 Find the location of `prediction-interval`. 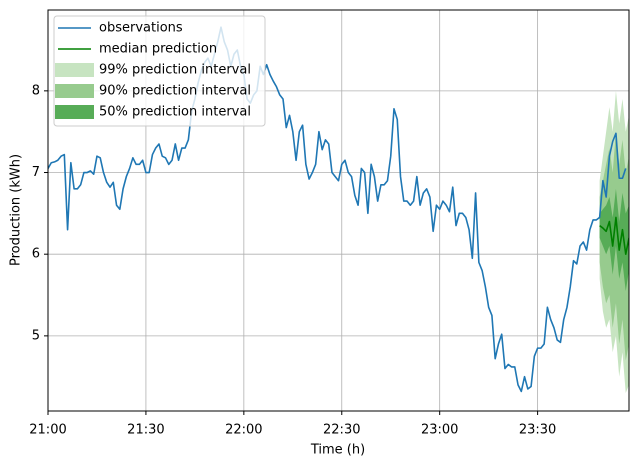

prediction-interval is located at coordinates (614, 239).